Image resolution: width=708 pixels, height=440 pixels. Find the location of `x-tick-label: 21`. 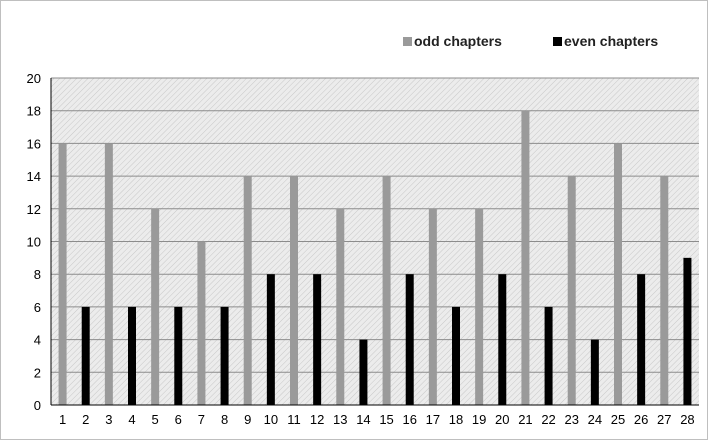

x-tick-label: 21 is located at coordinates (525, 419).